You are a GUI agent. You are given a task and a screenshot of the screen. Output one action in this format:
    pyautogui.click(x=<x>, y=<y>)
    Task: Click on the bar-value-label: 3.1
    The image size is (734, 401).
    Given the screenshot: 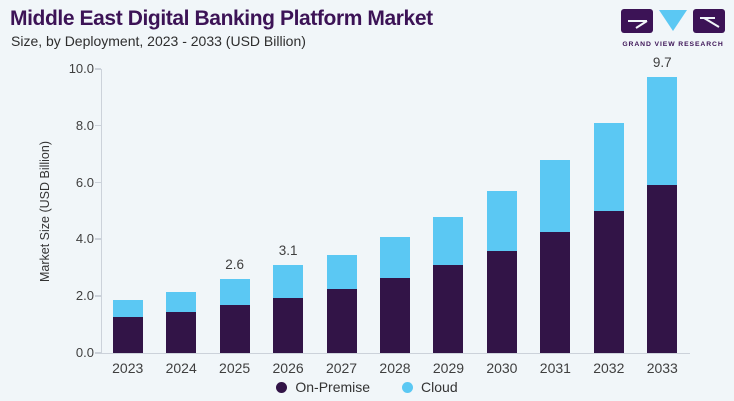 What is the action you would take?
    pyautogui.click(x=288, y=250)
    